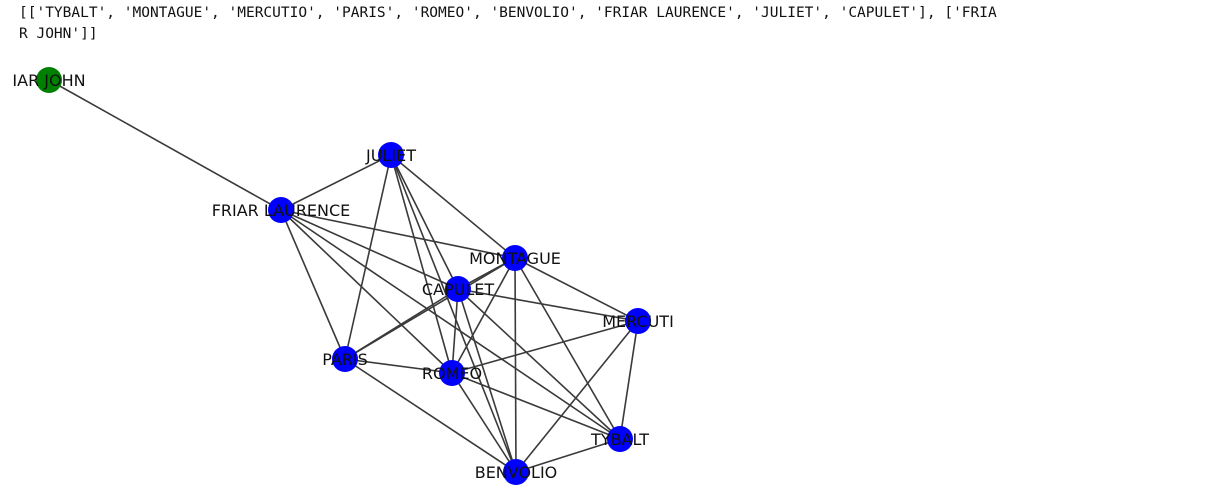 Image resolution: width=1226 pixels, height=500 pixels. I want to click on edge-juliet-capulet, so click(424, 222).